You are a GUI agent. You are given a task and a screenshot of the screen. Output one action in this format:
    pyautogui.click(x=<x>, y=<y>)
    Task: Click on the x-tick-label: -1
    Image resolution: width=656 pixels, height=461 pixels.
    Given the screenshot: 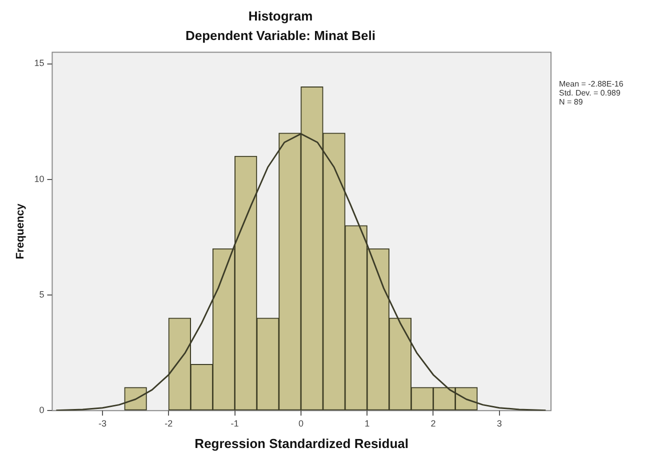 What is the action you would take?
    pyautogui.click(x=234, y=423)
    